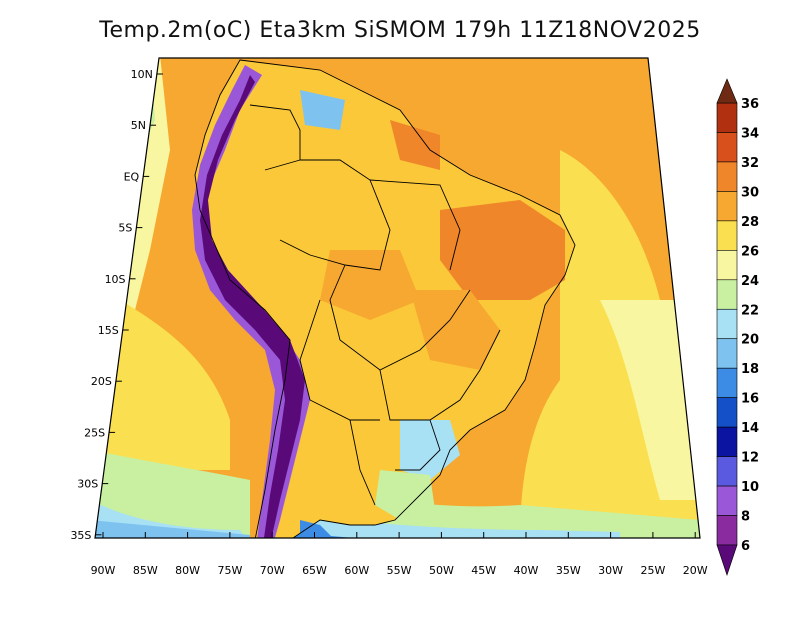  I want to click on colorbar-label: 30, so click(750, 192).